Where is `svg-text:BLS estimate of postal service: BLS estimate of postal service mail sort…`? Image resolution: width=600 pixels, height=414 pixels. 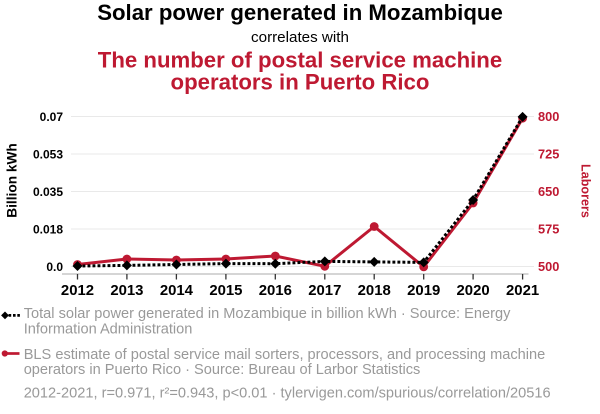
svg-text:BLS estimate of postal service: BLS estimate of postal service mail sort… is located at coordinates (285, 355).